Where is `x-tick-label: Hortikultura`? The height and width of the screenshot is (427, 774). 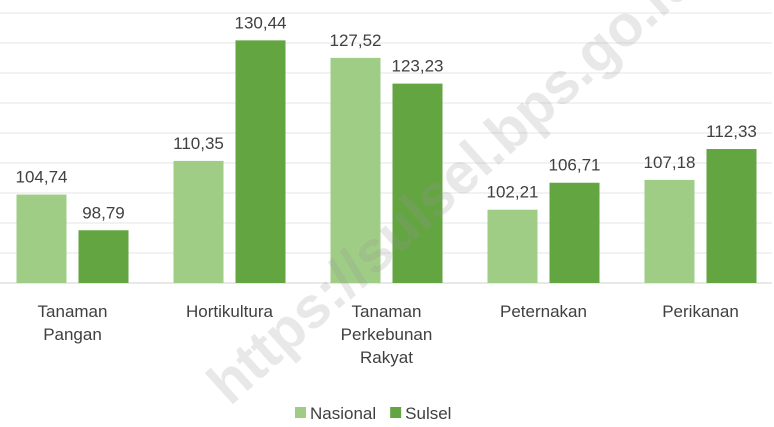 x-tick-label: Hortikultura is located at coordinates (229, 311).